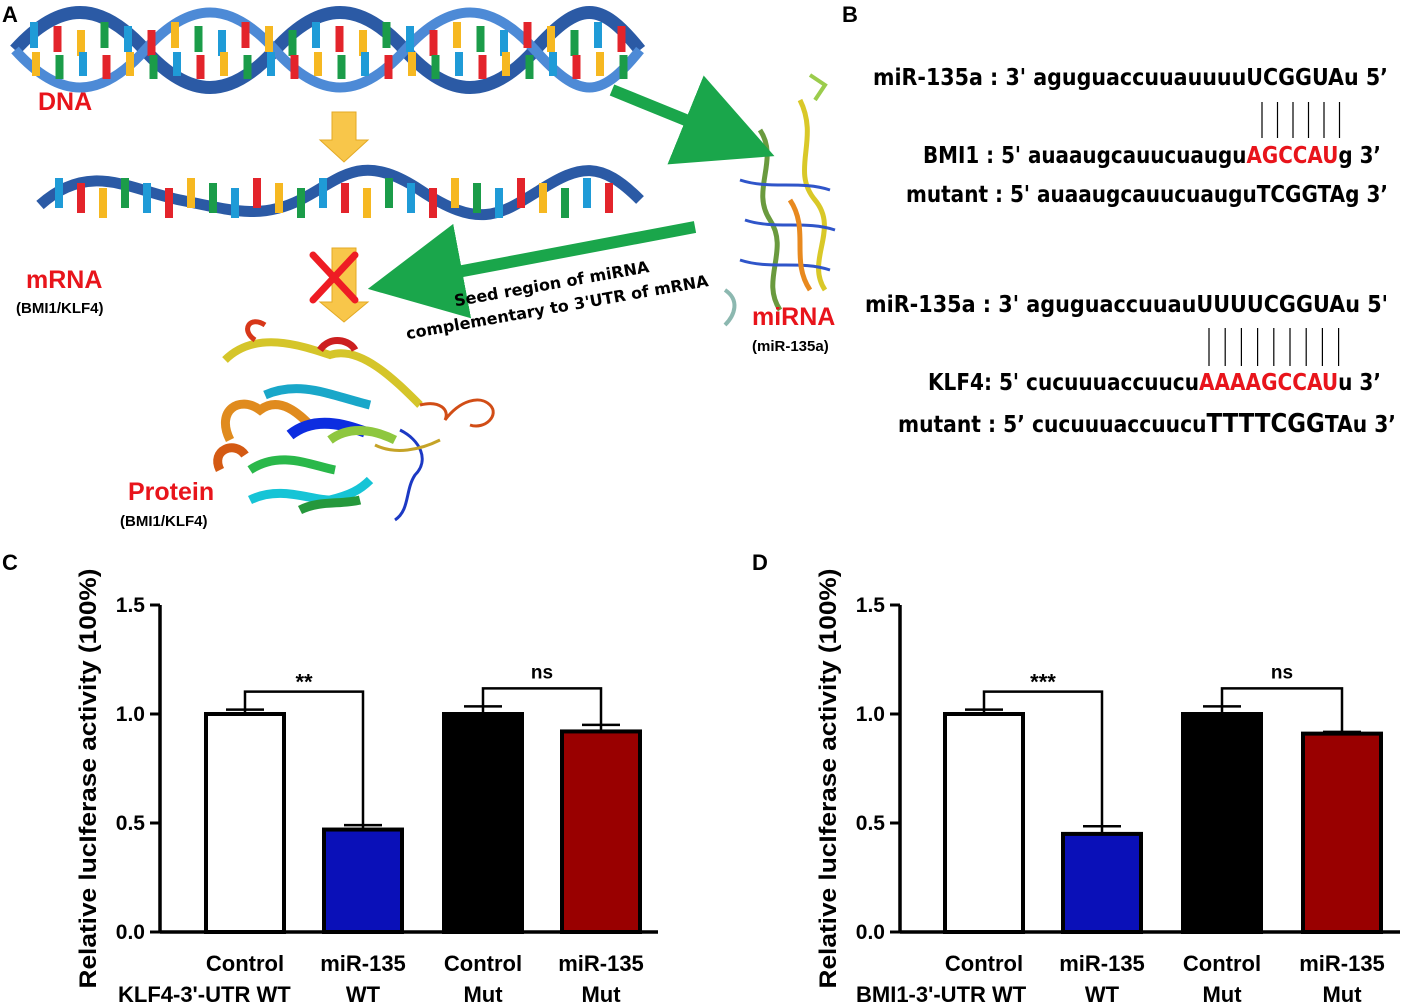  Describe the element at coordinates (340, 192) in the screenshot. I see `mrna-strand-illustration` at that location.